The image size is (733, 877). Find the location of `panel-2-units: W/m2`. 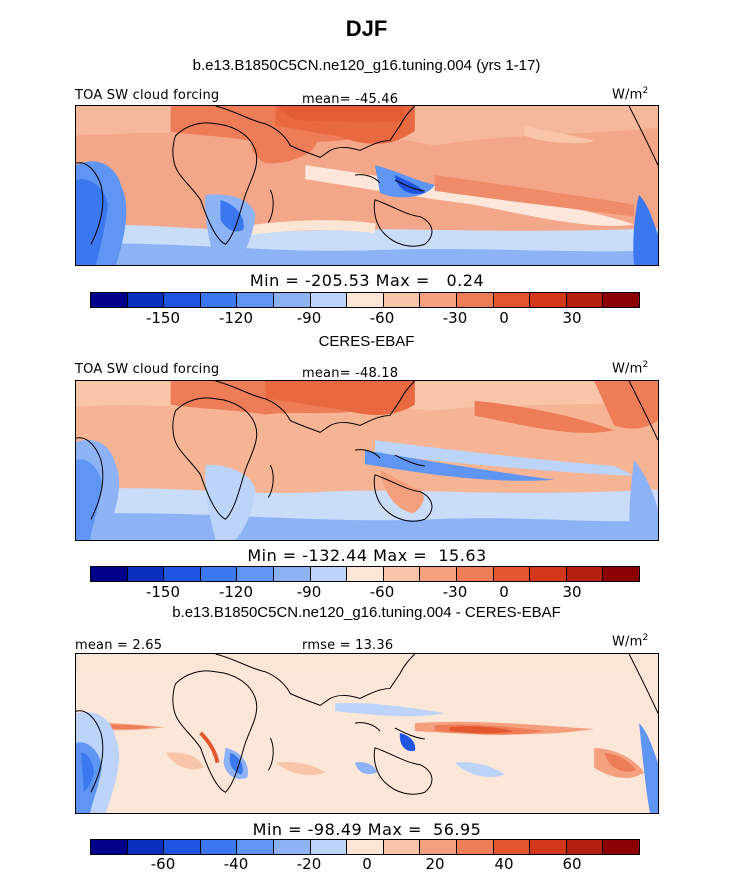

panel-2-units: W/m2 is located at coordinates (630, 368).